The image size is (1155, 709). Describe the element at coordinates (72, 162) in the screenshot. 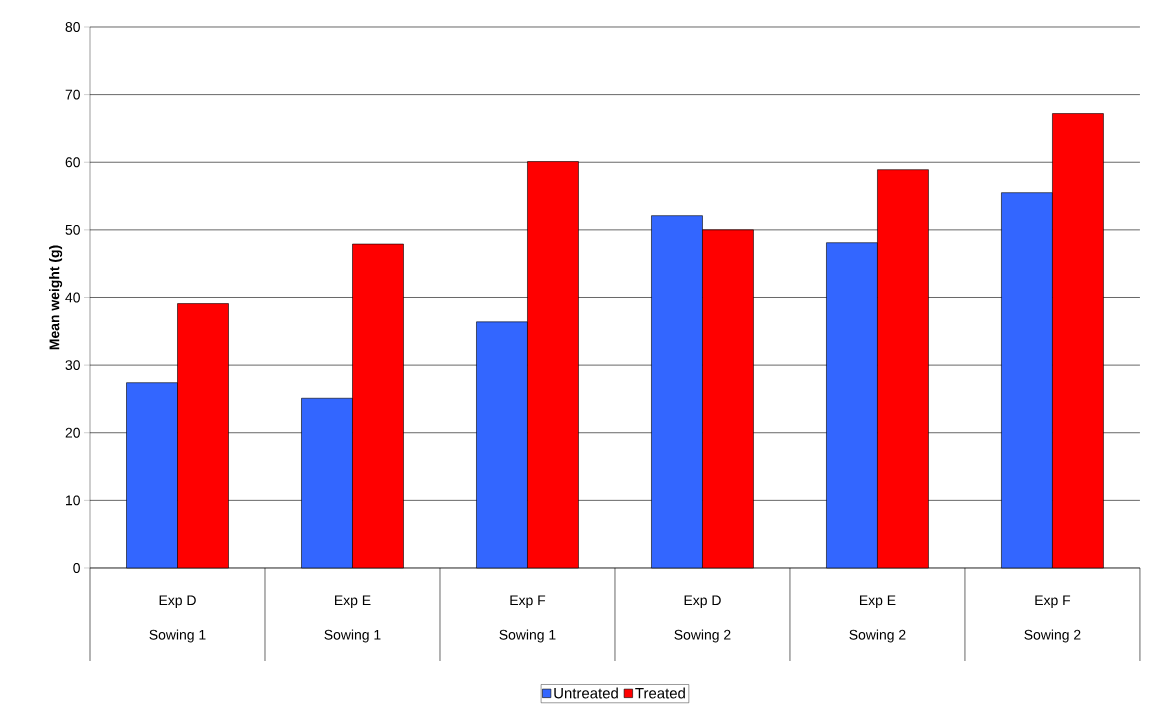

I see `y-tick-label: 60` at that location.